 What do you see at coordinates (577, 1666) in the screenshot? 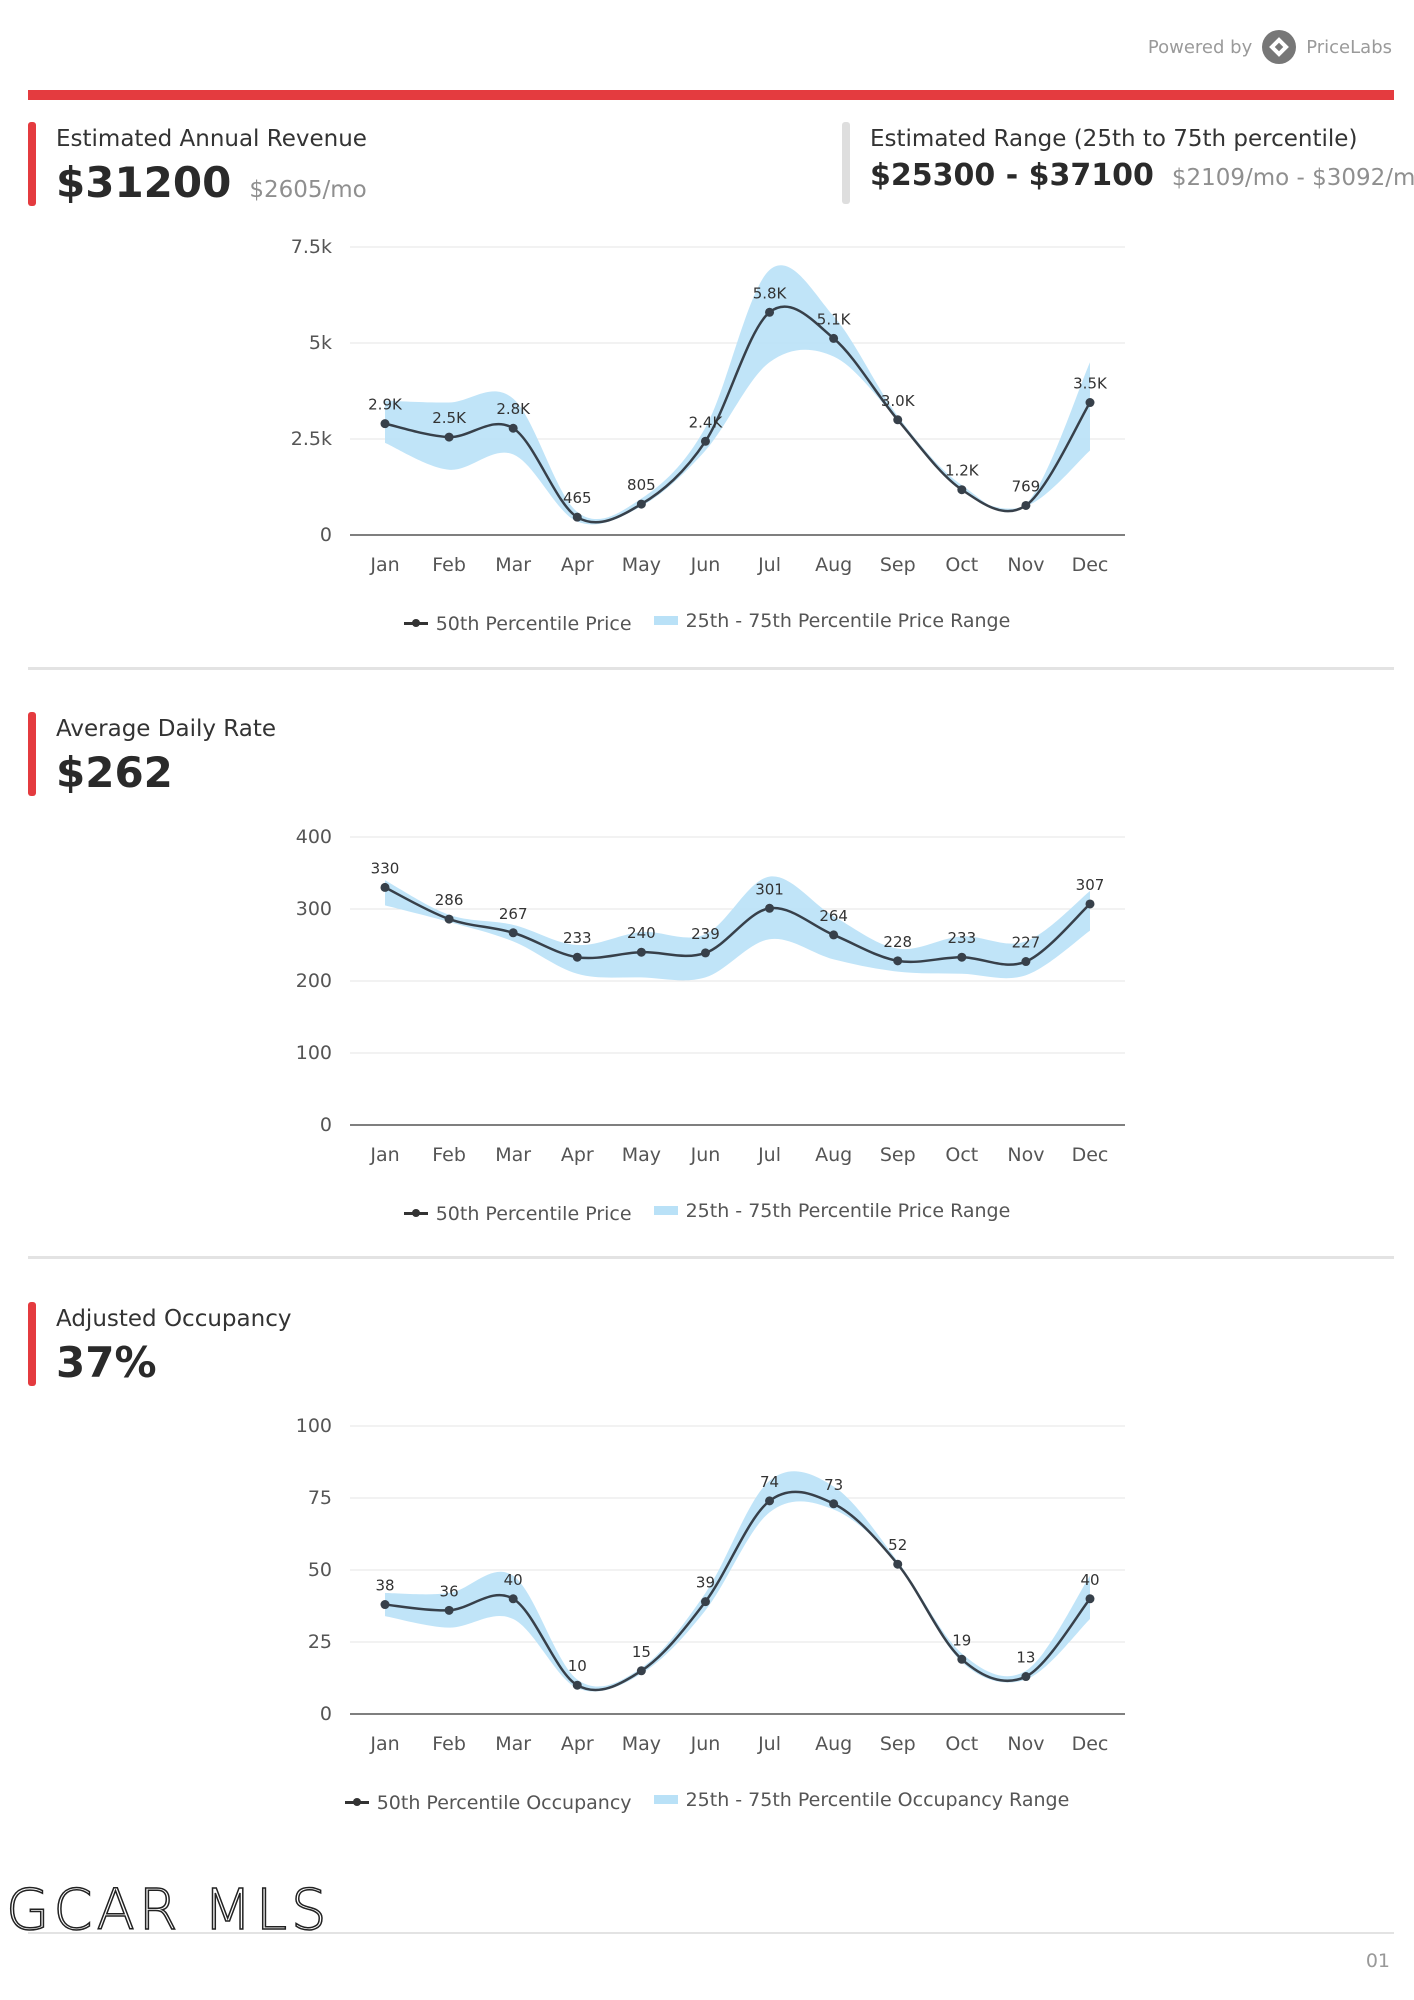
I see `data-label: 10` at bounding box center [577, 1666].